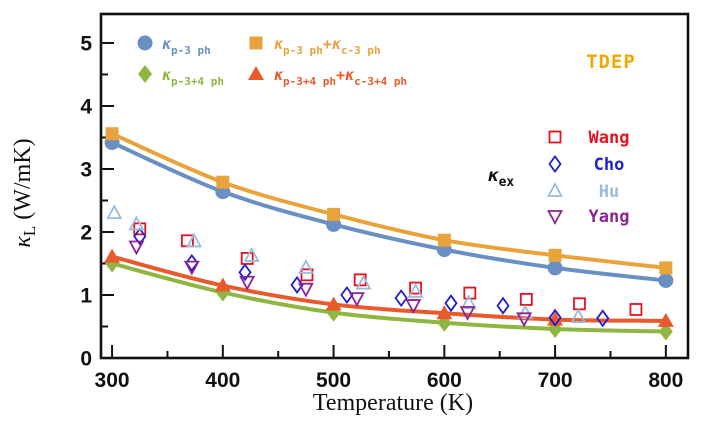  What do you see at coordinates (112, 380) in the screenshot?
I see `x-tick-label: 300` at bounding box center [112, 380].